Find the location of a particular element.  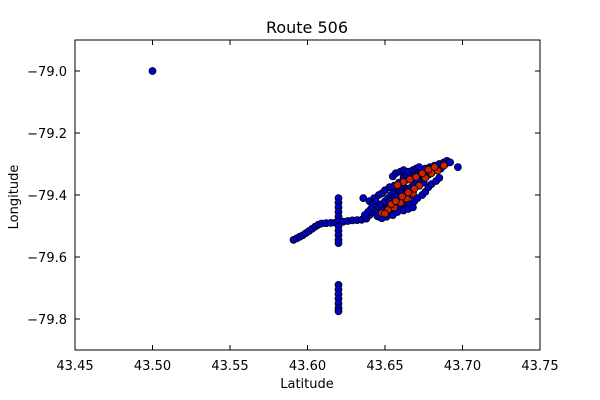

x-tick-label: 43.70 is located at coordinates (462, 366).